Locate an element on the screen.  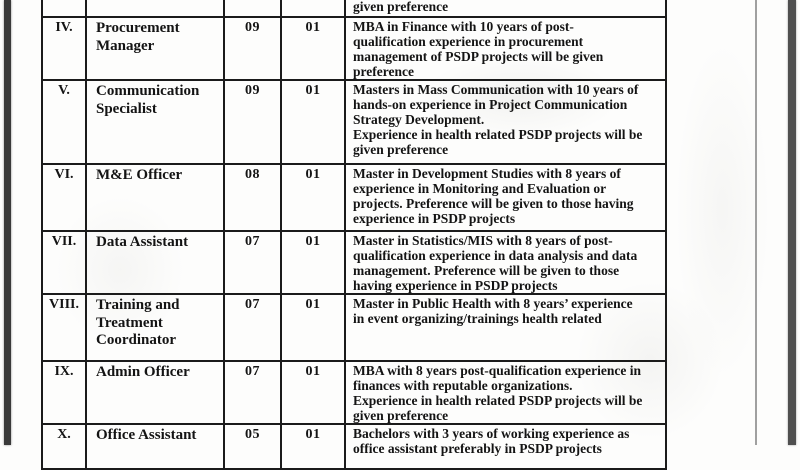
sno-cell-text: IX. is located at coordinates (64, 371).